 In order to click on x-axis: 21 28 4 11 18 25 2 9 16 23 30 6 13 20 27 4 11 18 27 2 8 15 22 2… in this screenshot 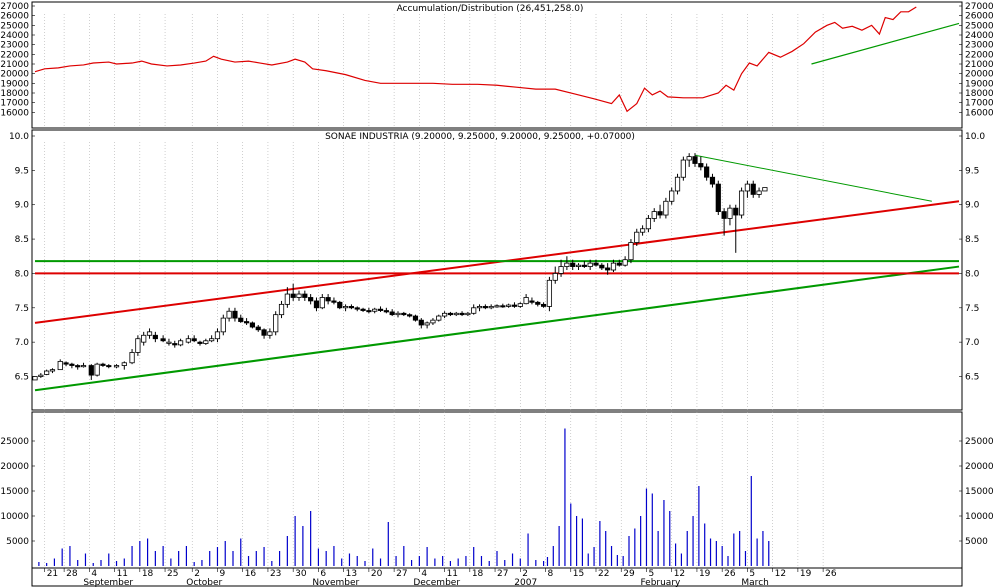, I will do `click(497, 577)`.